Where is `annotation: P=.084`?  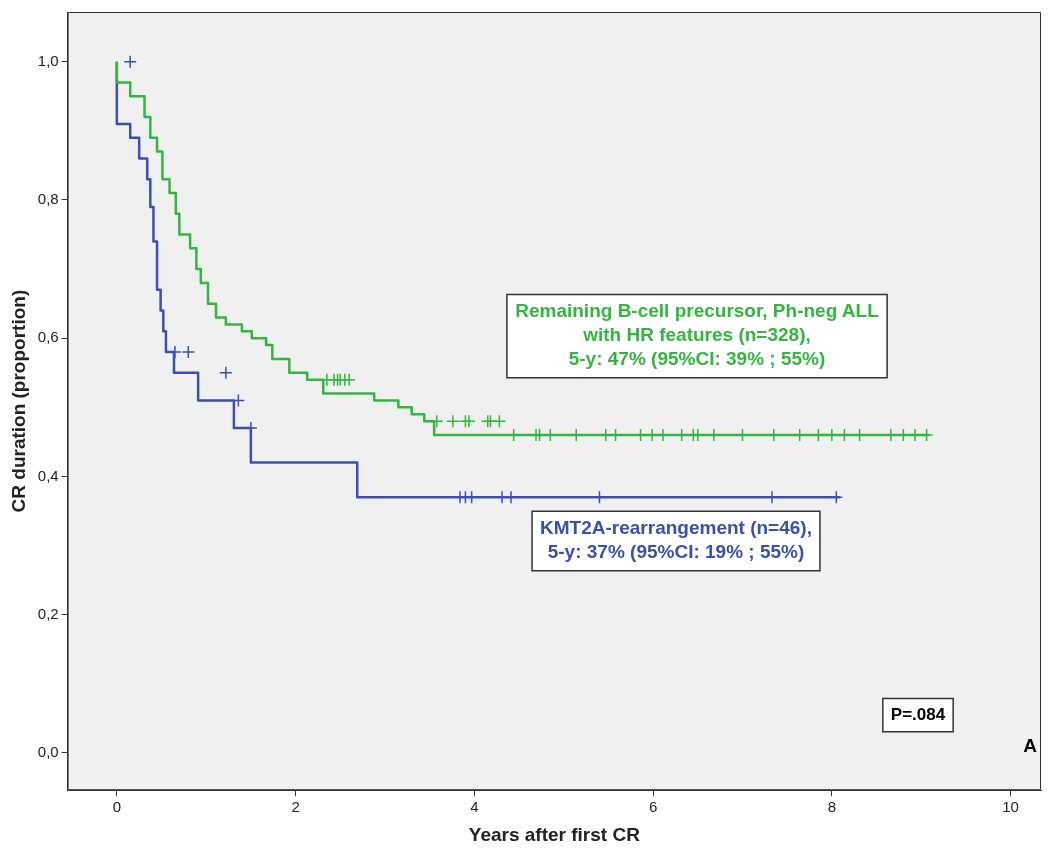 annotation: P=.084 is located at coordinates (918, 714).